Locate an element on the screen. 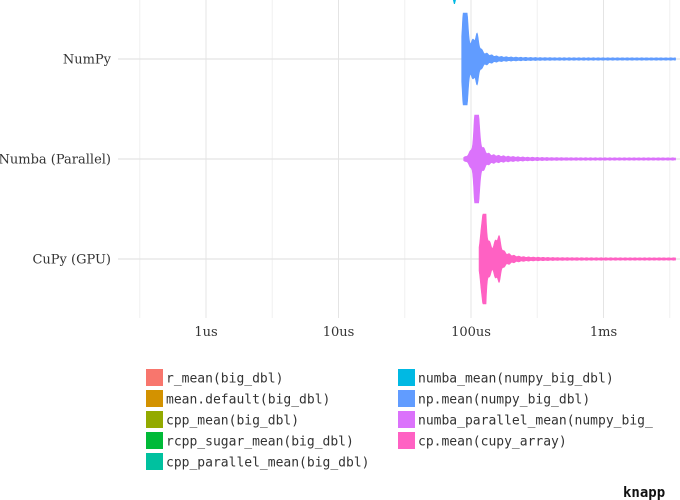 The width and height of the screenshot is (680, 500). legend-label: numba_mean(numpy_big_dbl) is located at coordinates (516, 379).